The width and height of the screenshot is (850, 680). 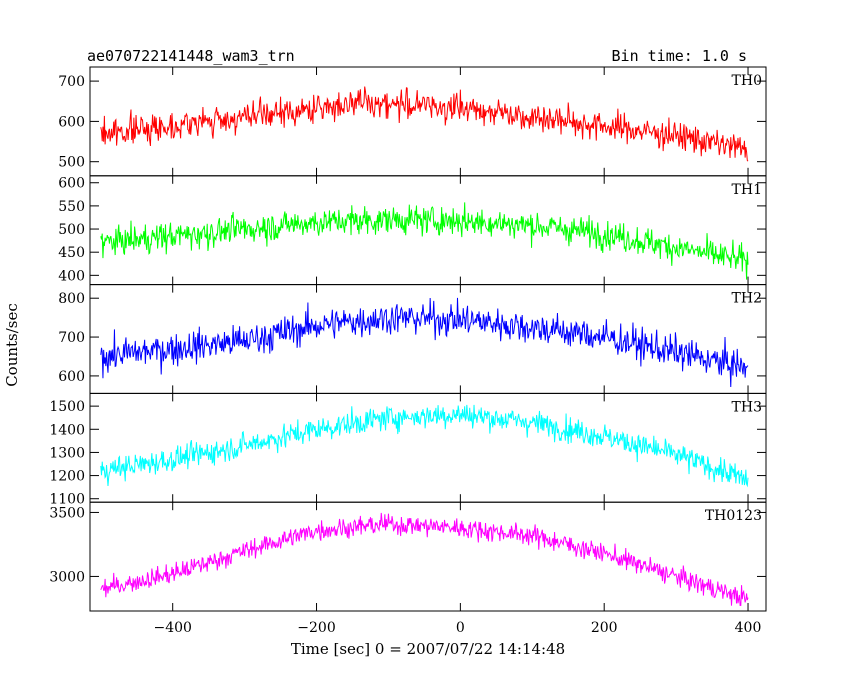 I want to click on x-tick-label: −400, so click(x=172, y=628).